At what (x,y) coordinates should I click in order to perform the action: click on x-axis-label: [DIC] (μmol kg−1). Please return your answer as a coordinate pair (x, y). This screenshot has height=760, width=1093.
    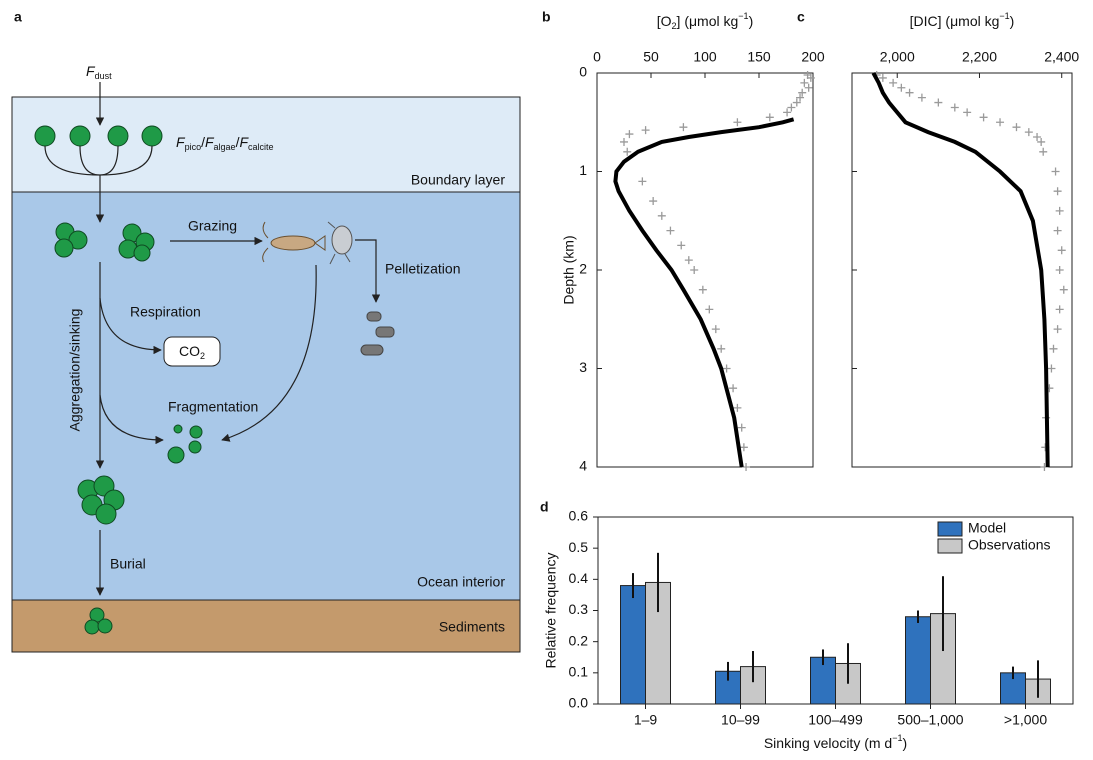
    Looking at the image, I should click on (962, 19).